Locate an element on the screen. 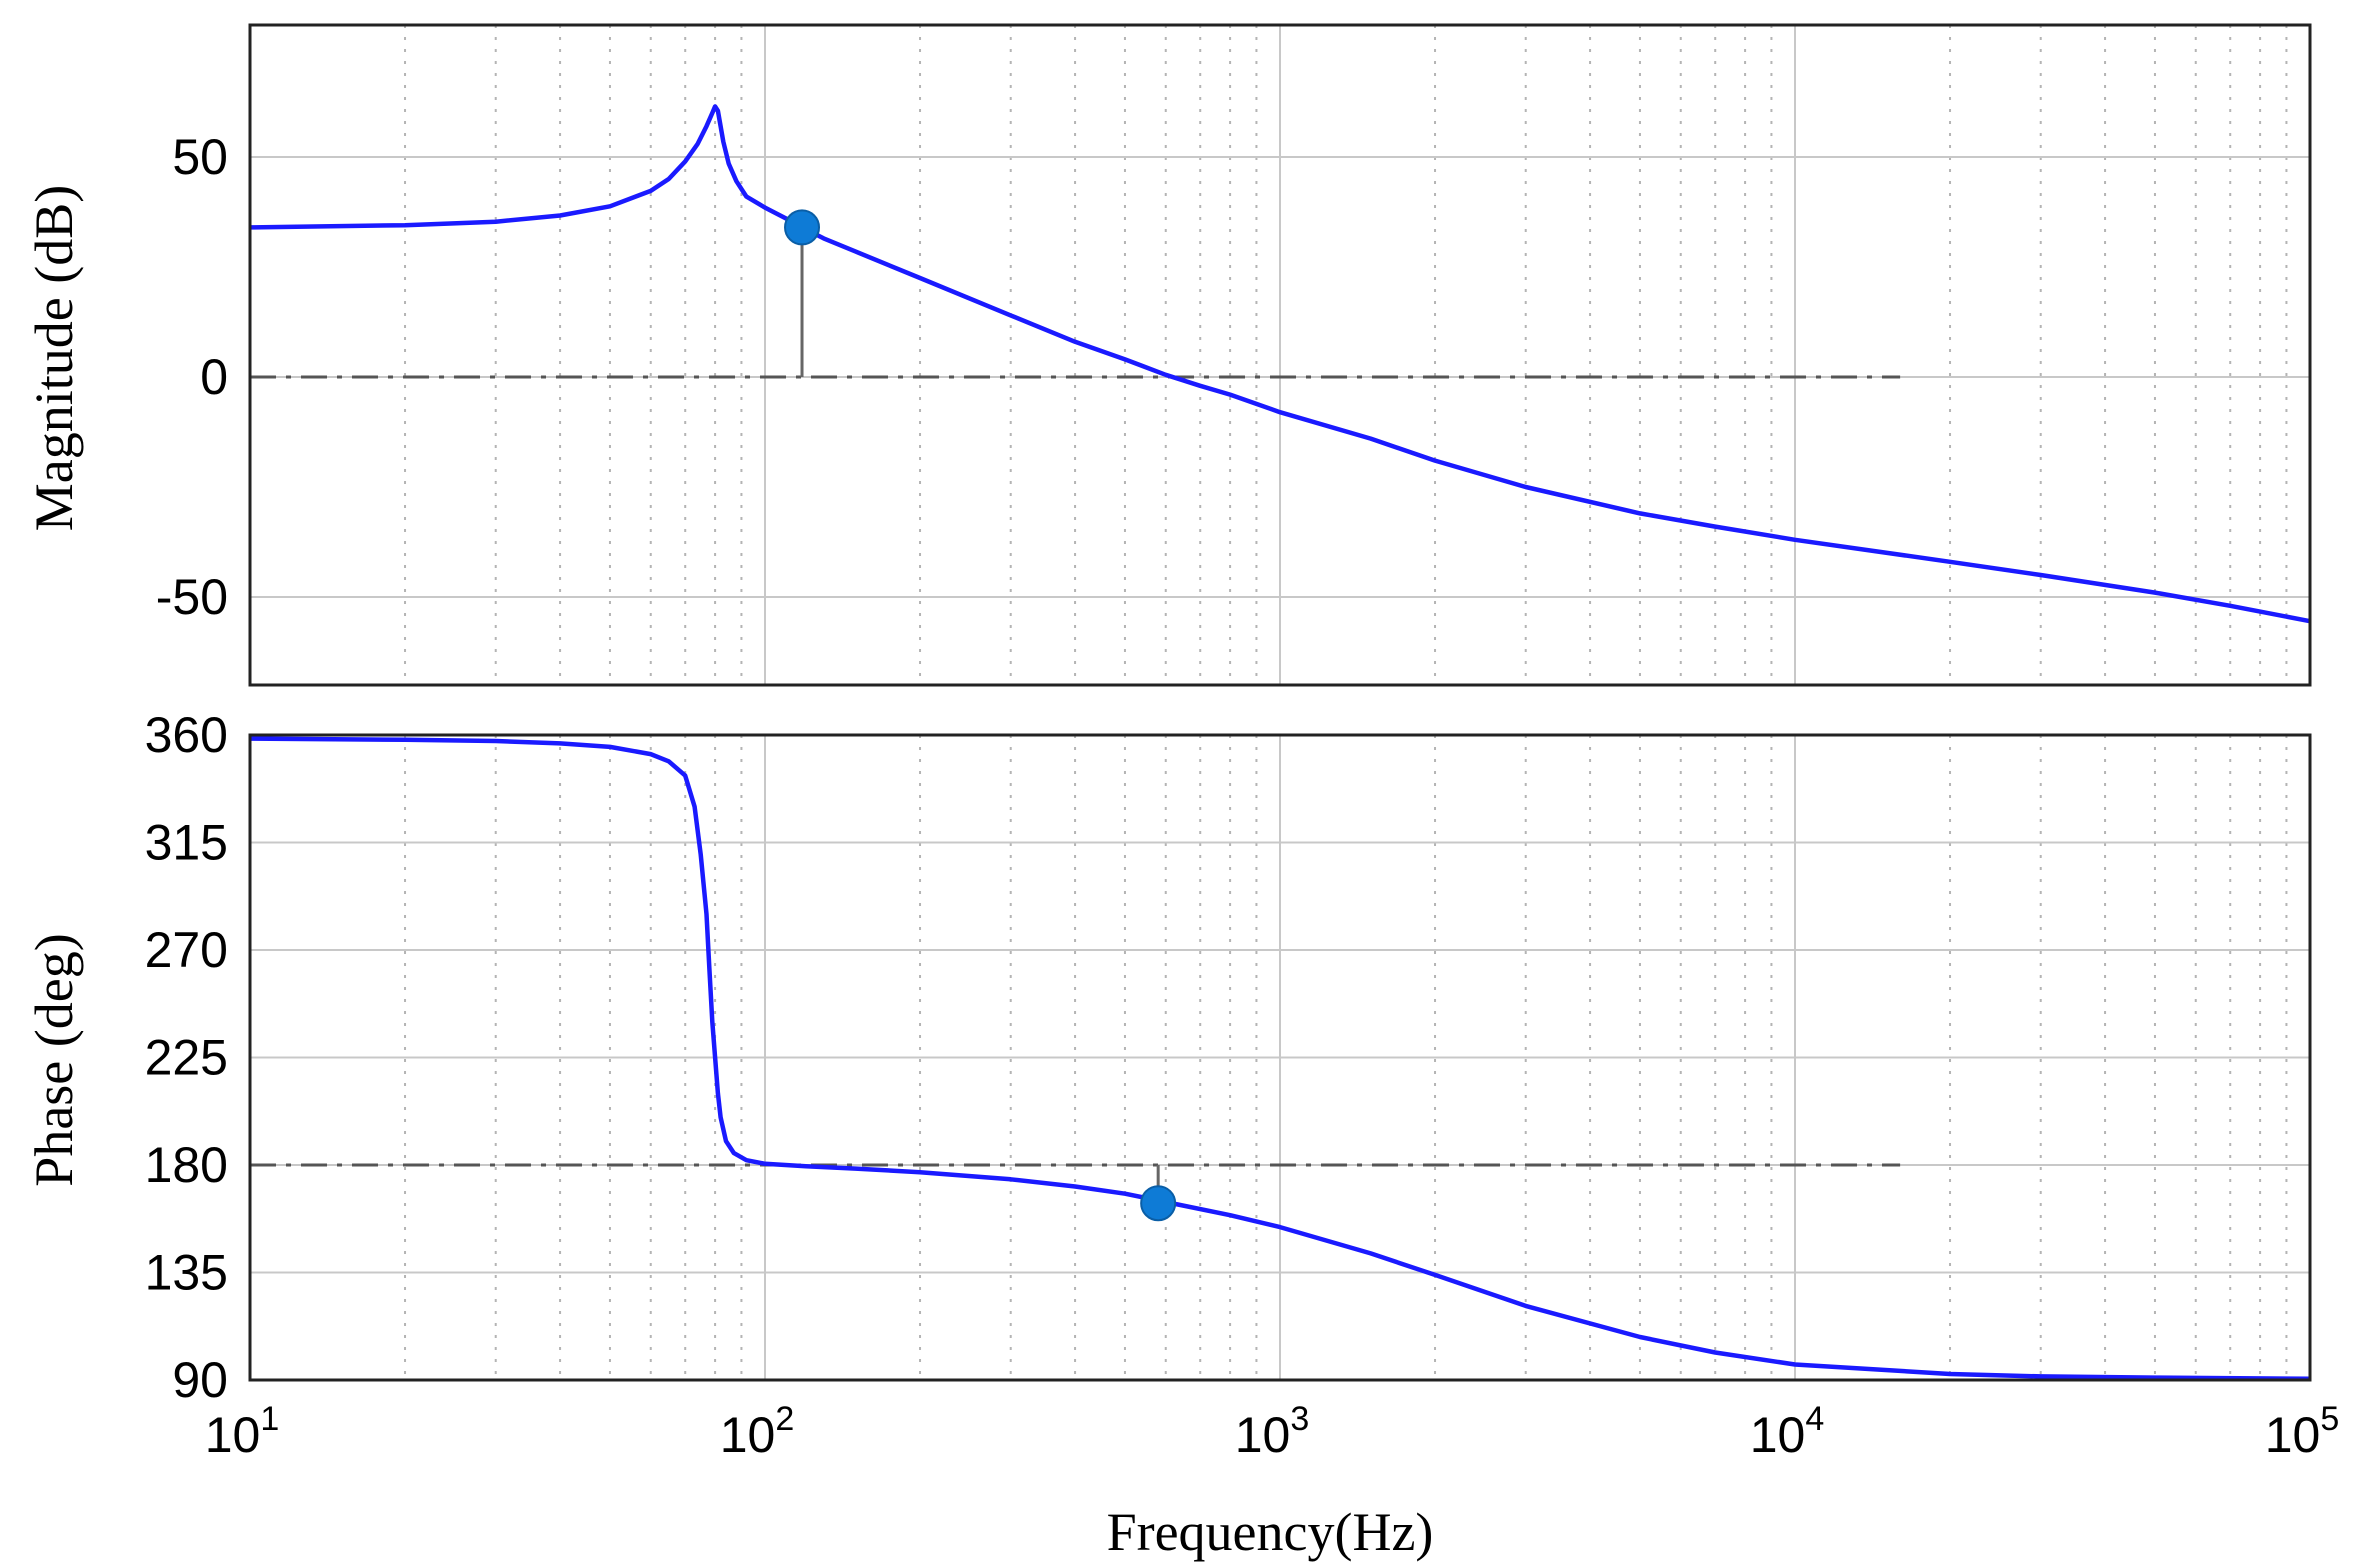 The image size is (2369, 1563). y-tick-label: 225 is located at coordinates (186, 1058).